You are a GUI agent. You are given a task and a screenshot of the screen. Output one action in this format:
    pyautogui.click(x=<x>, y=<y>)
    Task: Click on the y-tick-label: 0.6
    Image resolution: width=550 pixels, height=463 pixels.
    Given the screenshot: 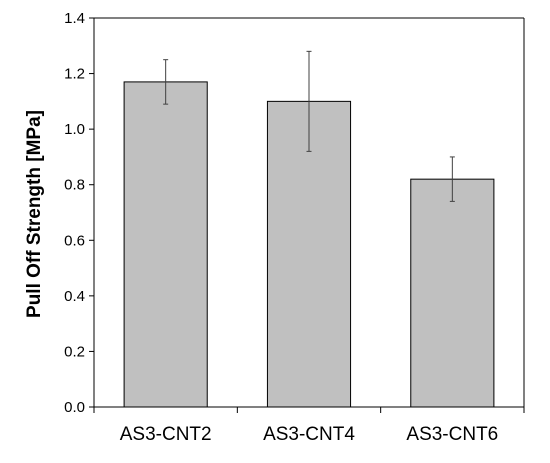 What is the action you would take?
    pyautogui.click(x=74, y=240)
    